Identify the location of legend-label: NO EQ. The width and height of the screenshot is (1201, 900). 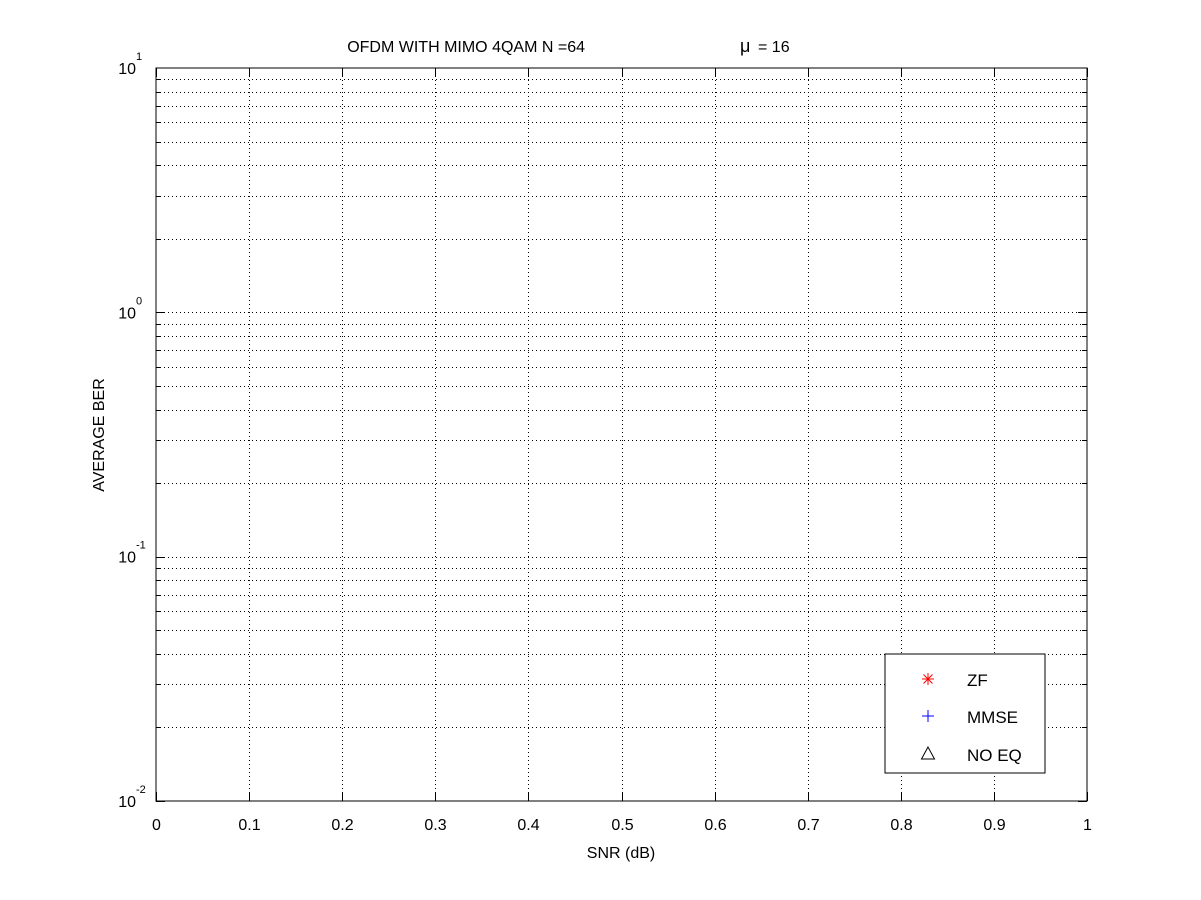
(994, 755).